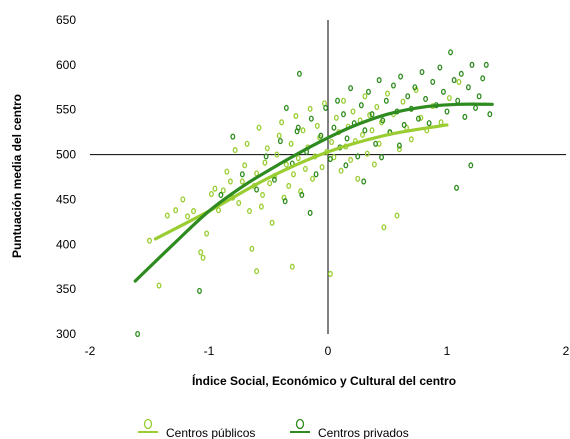  What do you see at coordinates (66, 244) in the screenshot?
I see `y-tick-label: 400` at bounding box center [66, 244].